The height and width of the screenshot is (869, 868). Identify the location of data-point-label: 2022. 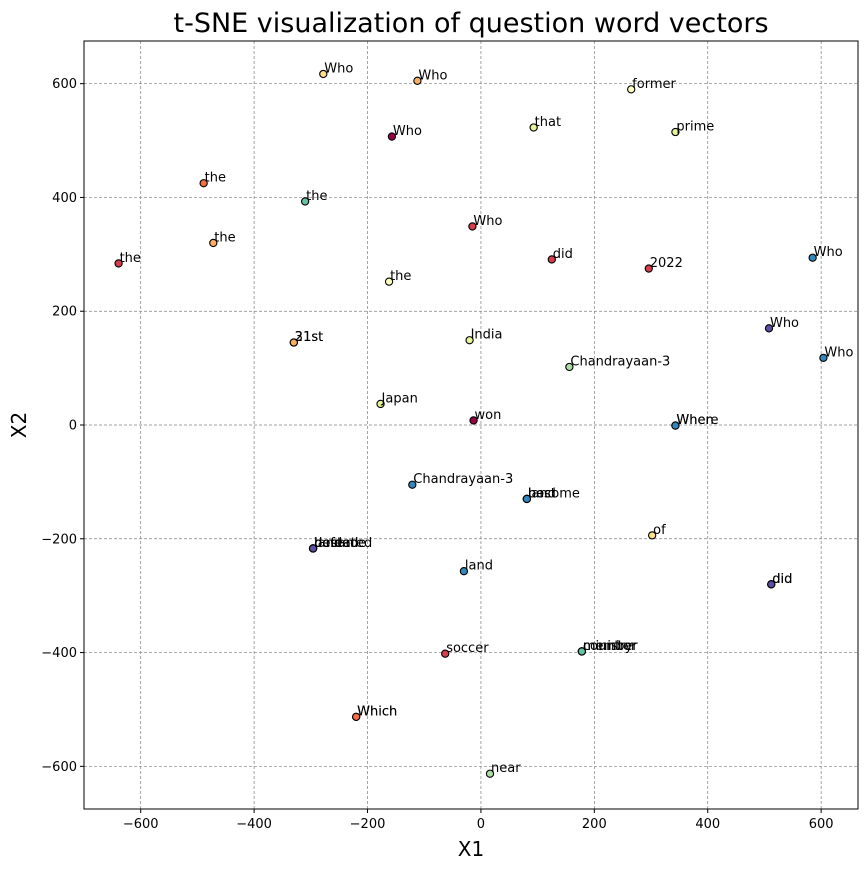
(666, 263).